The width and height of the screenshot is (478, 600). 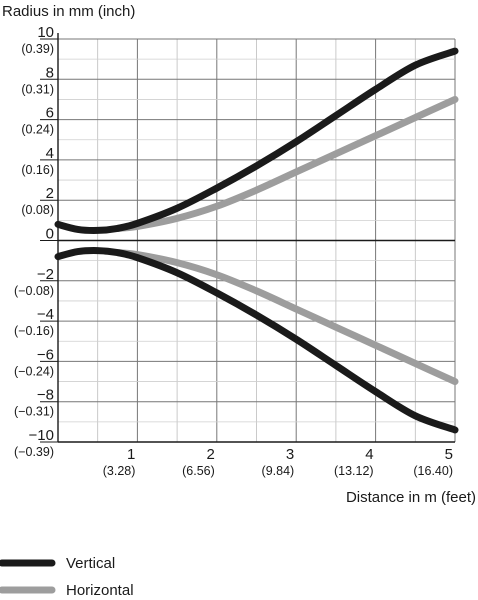 What do you see at coordinates (278, 471) in the screenshot?
I see `x-tick-sublabel: (9.84)` at bounding box center [278, 471].